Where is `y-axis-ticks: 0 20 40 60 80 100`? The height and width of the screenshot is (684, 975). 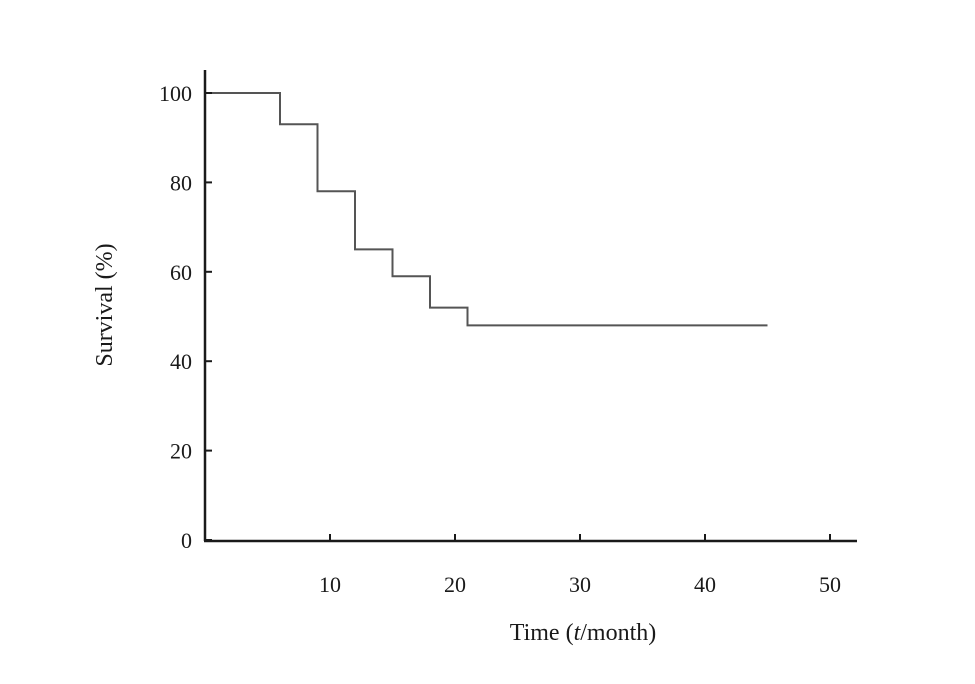
y-axis-ticks: 0 20 40 60 80 100 is located at coordinates (185, 317).